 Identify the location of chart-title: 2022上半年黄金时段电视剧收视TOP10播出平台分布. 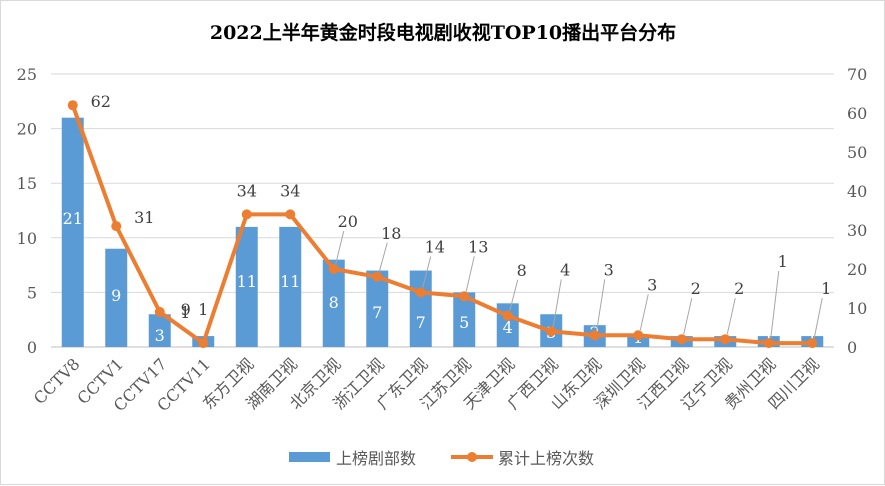
(443, 32).